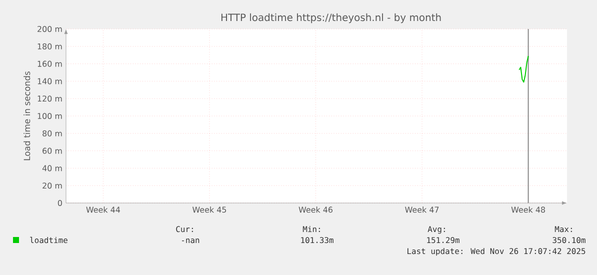  What do you see at coordinates (331, 18) in the screenshot?
I see `chart-title: HTTP loadtime https://theyosh.nl - by month` at bounding box center [331, 18].